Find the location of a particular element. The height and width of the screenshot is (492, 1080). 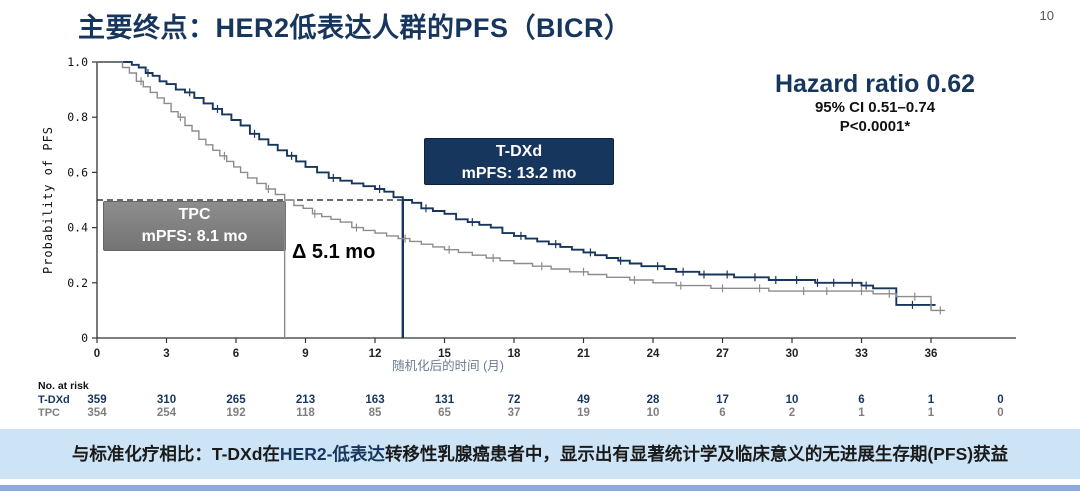

svg-text: 49 is located at coordinates (583, 400).